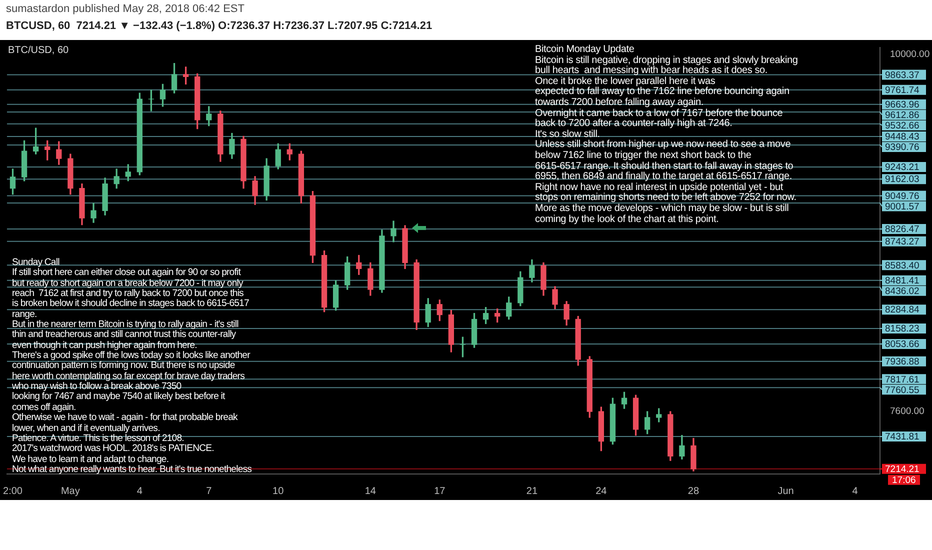 The height and width of the screenshot is (550, 932). Describe the element at coordinates (902, 168) in the screenshot. I see `ref-line-label: 9243.21` at that location.